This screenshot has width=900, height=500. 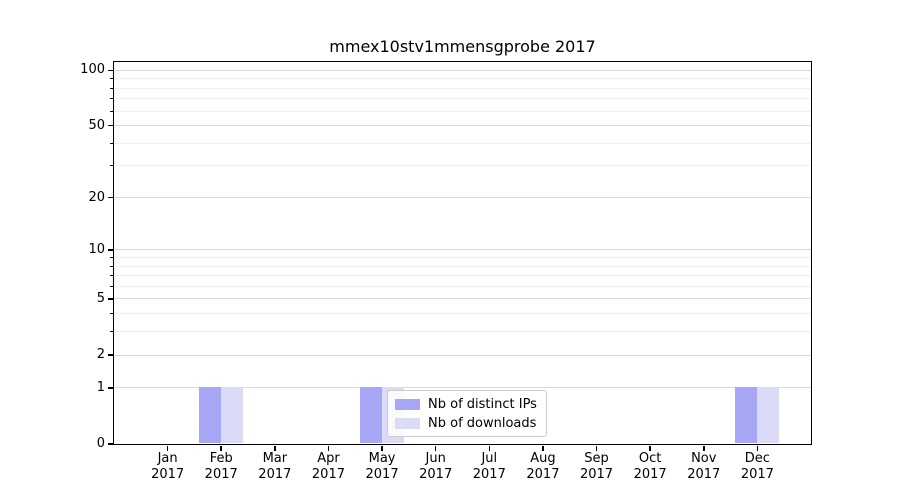 I want to click on y-tick-label: 10, so click(x=96, y=249).